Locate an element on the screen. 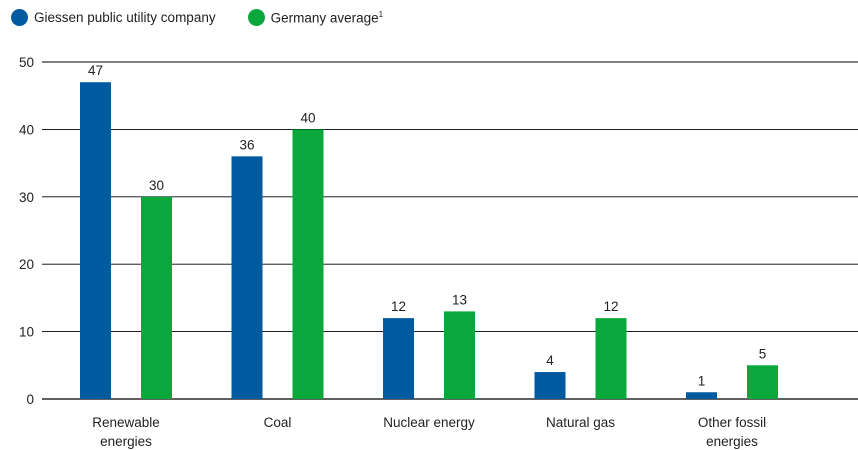 This screenshot has height=450, width=858. y-tick-label: 50 is located at coordinates (26, 62).